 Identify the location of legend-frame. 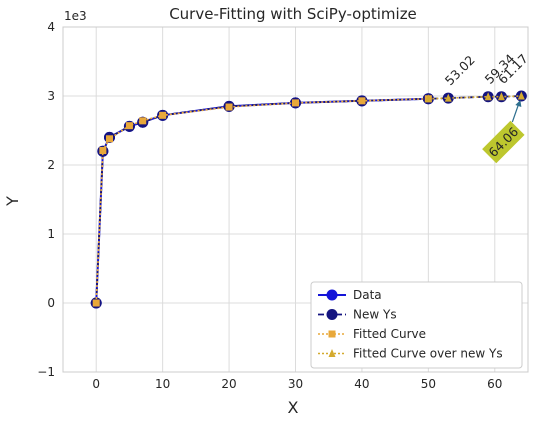
(416, 325).